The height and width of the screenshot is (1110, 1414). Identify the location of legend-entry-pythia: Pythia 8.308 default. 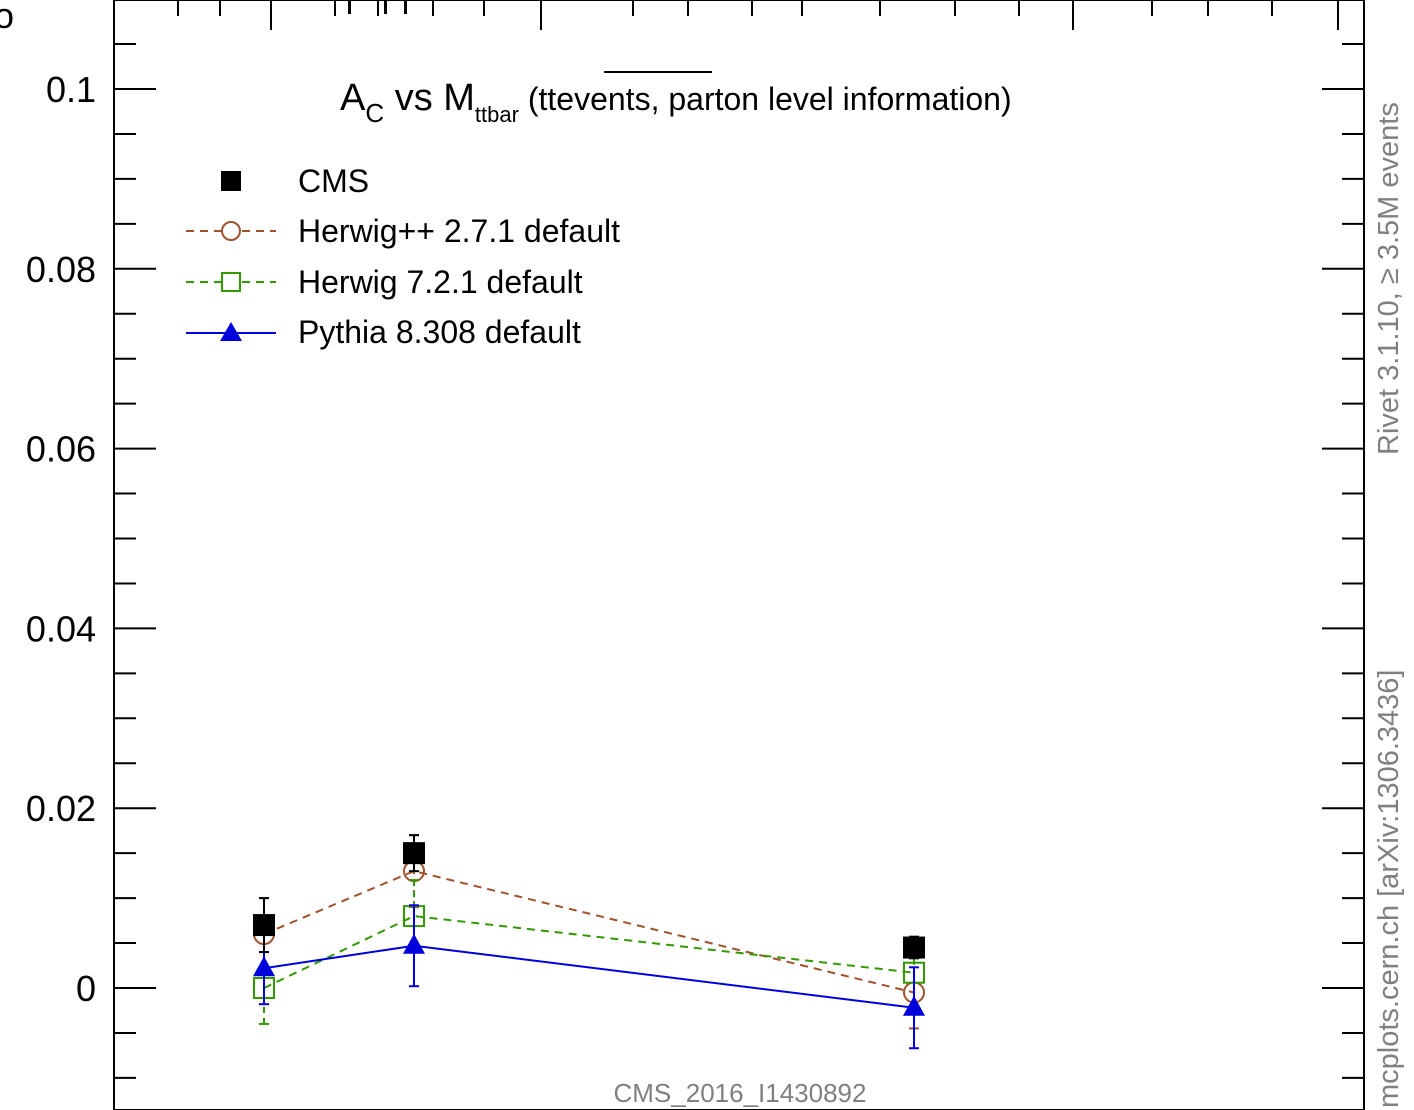
(383, 332).